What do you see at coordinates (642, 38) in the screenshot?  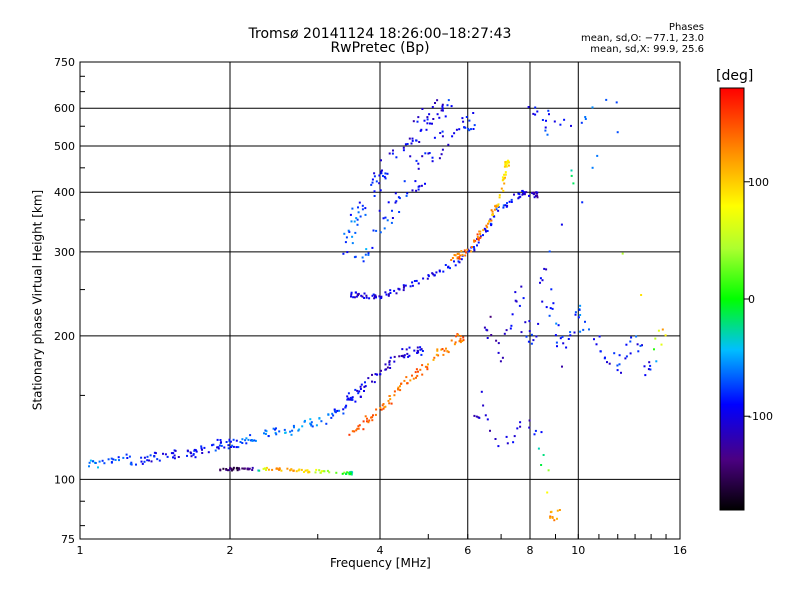 I see `stats-o-mode: mean, sd,O: −77.1, 23.0` at bounding box center [642, 38].